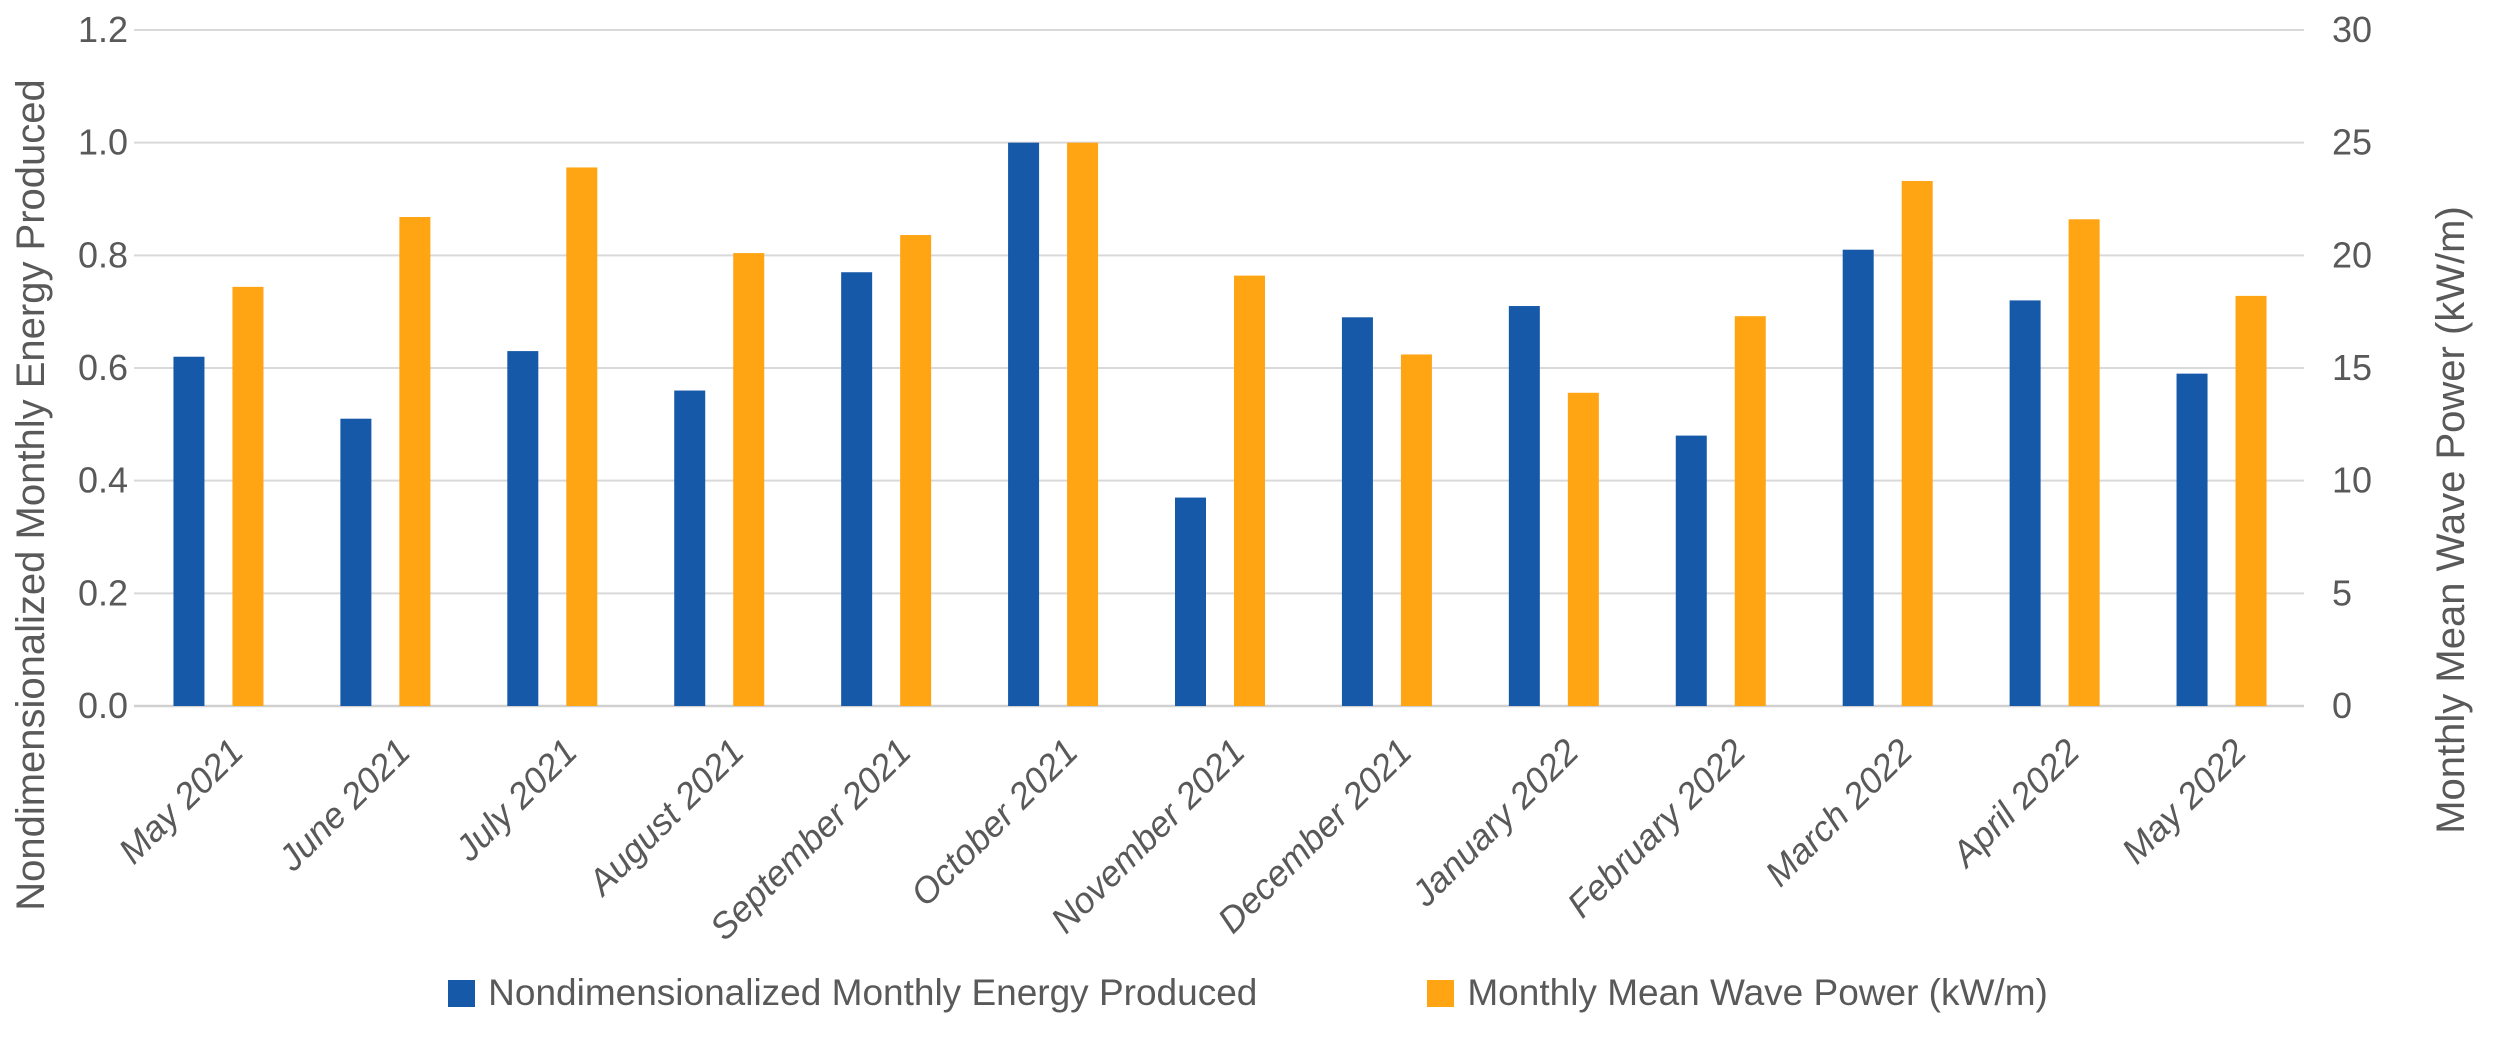 This screenshot has height=1054, width=2496. Describe the element at coordinates (2342, 592) in the screenshot. I see `right-axis-tick: 5` at that location.